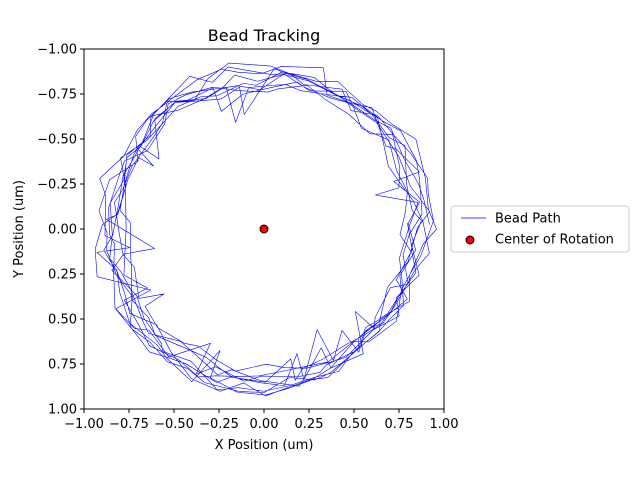 The height and width of the screenshot is (480, 640). Describe the element at coordinates (57, 185) in the screenshot. I see `y-tick-label: −0.25` at that location.